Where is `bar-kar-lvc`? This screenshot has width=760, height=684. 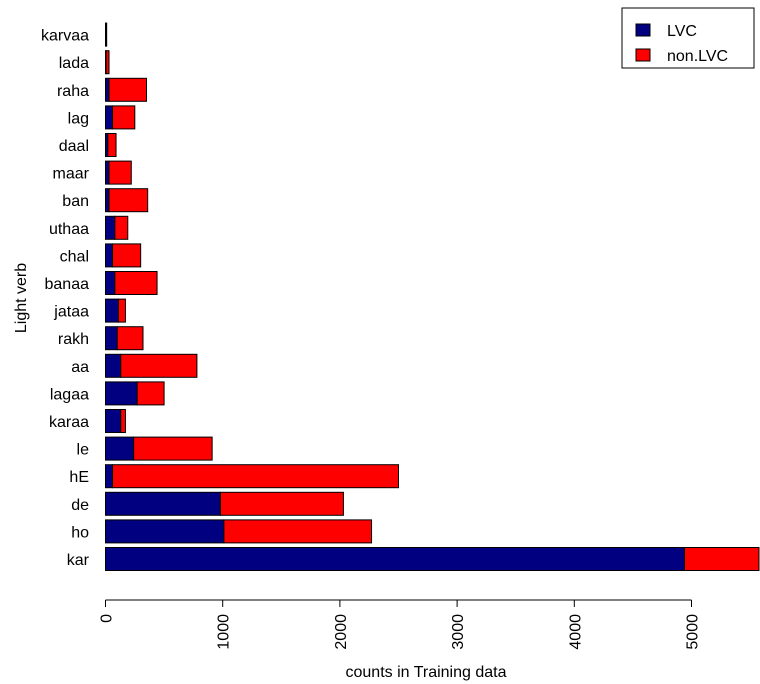
bar-kar-lvc is located at coordinates (395, 559).